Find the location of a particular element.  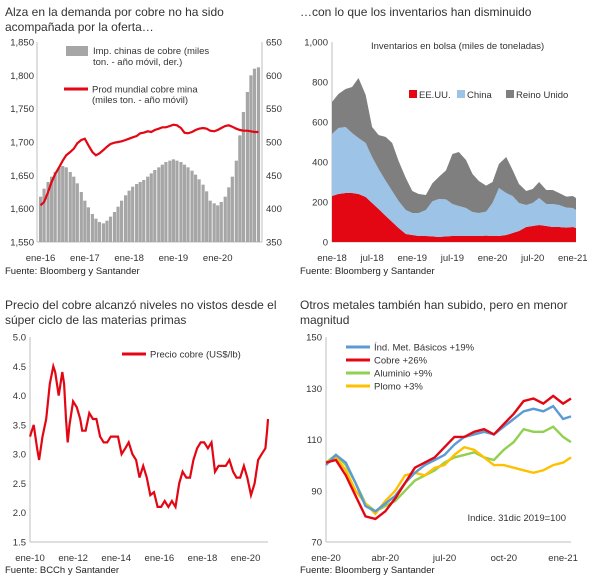

legend-production-label-2: (miles ton. - año móvil) is located at coordinates (140, 100).